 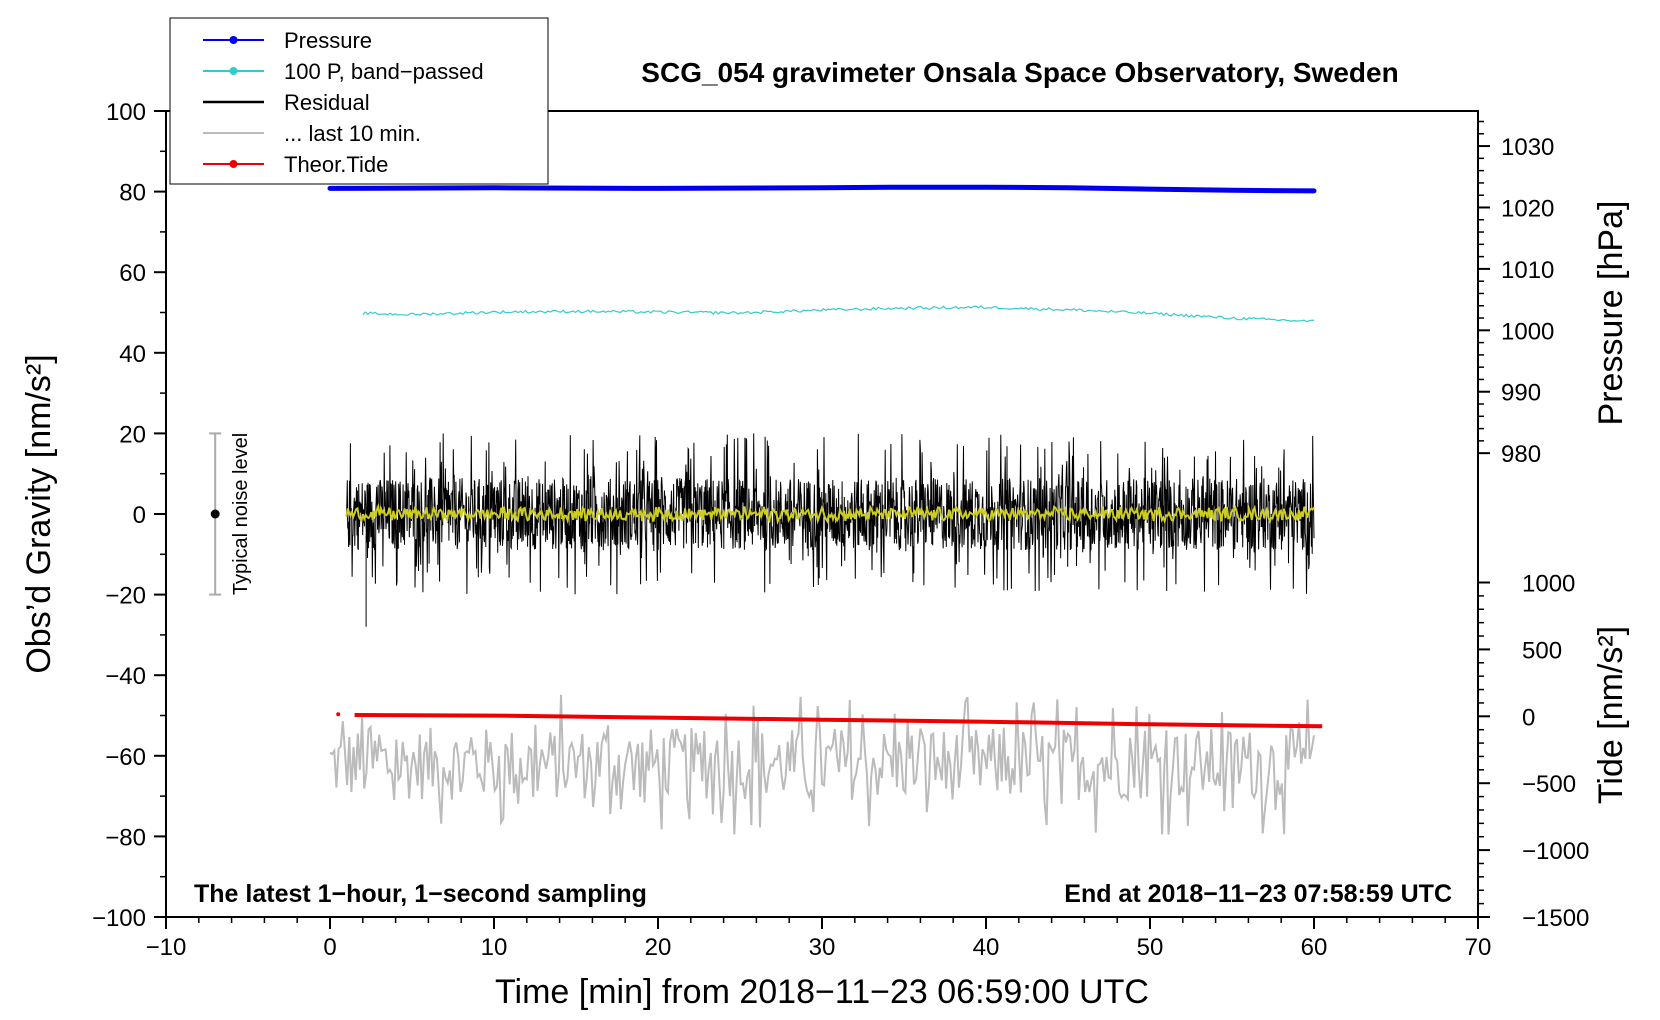 I want to click on noise-level-bar, so click(x=215, y=514).